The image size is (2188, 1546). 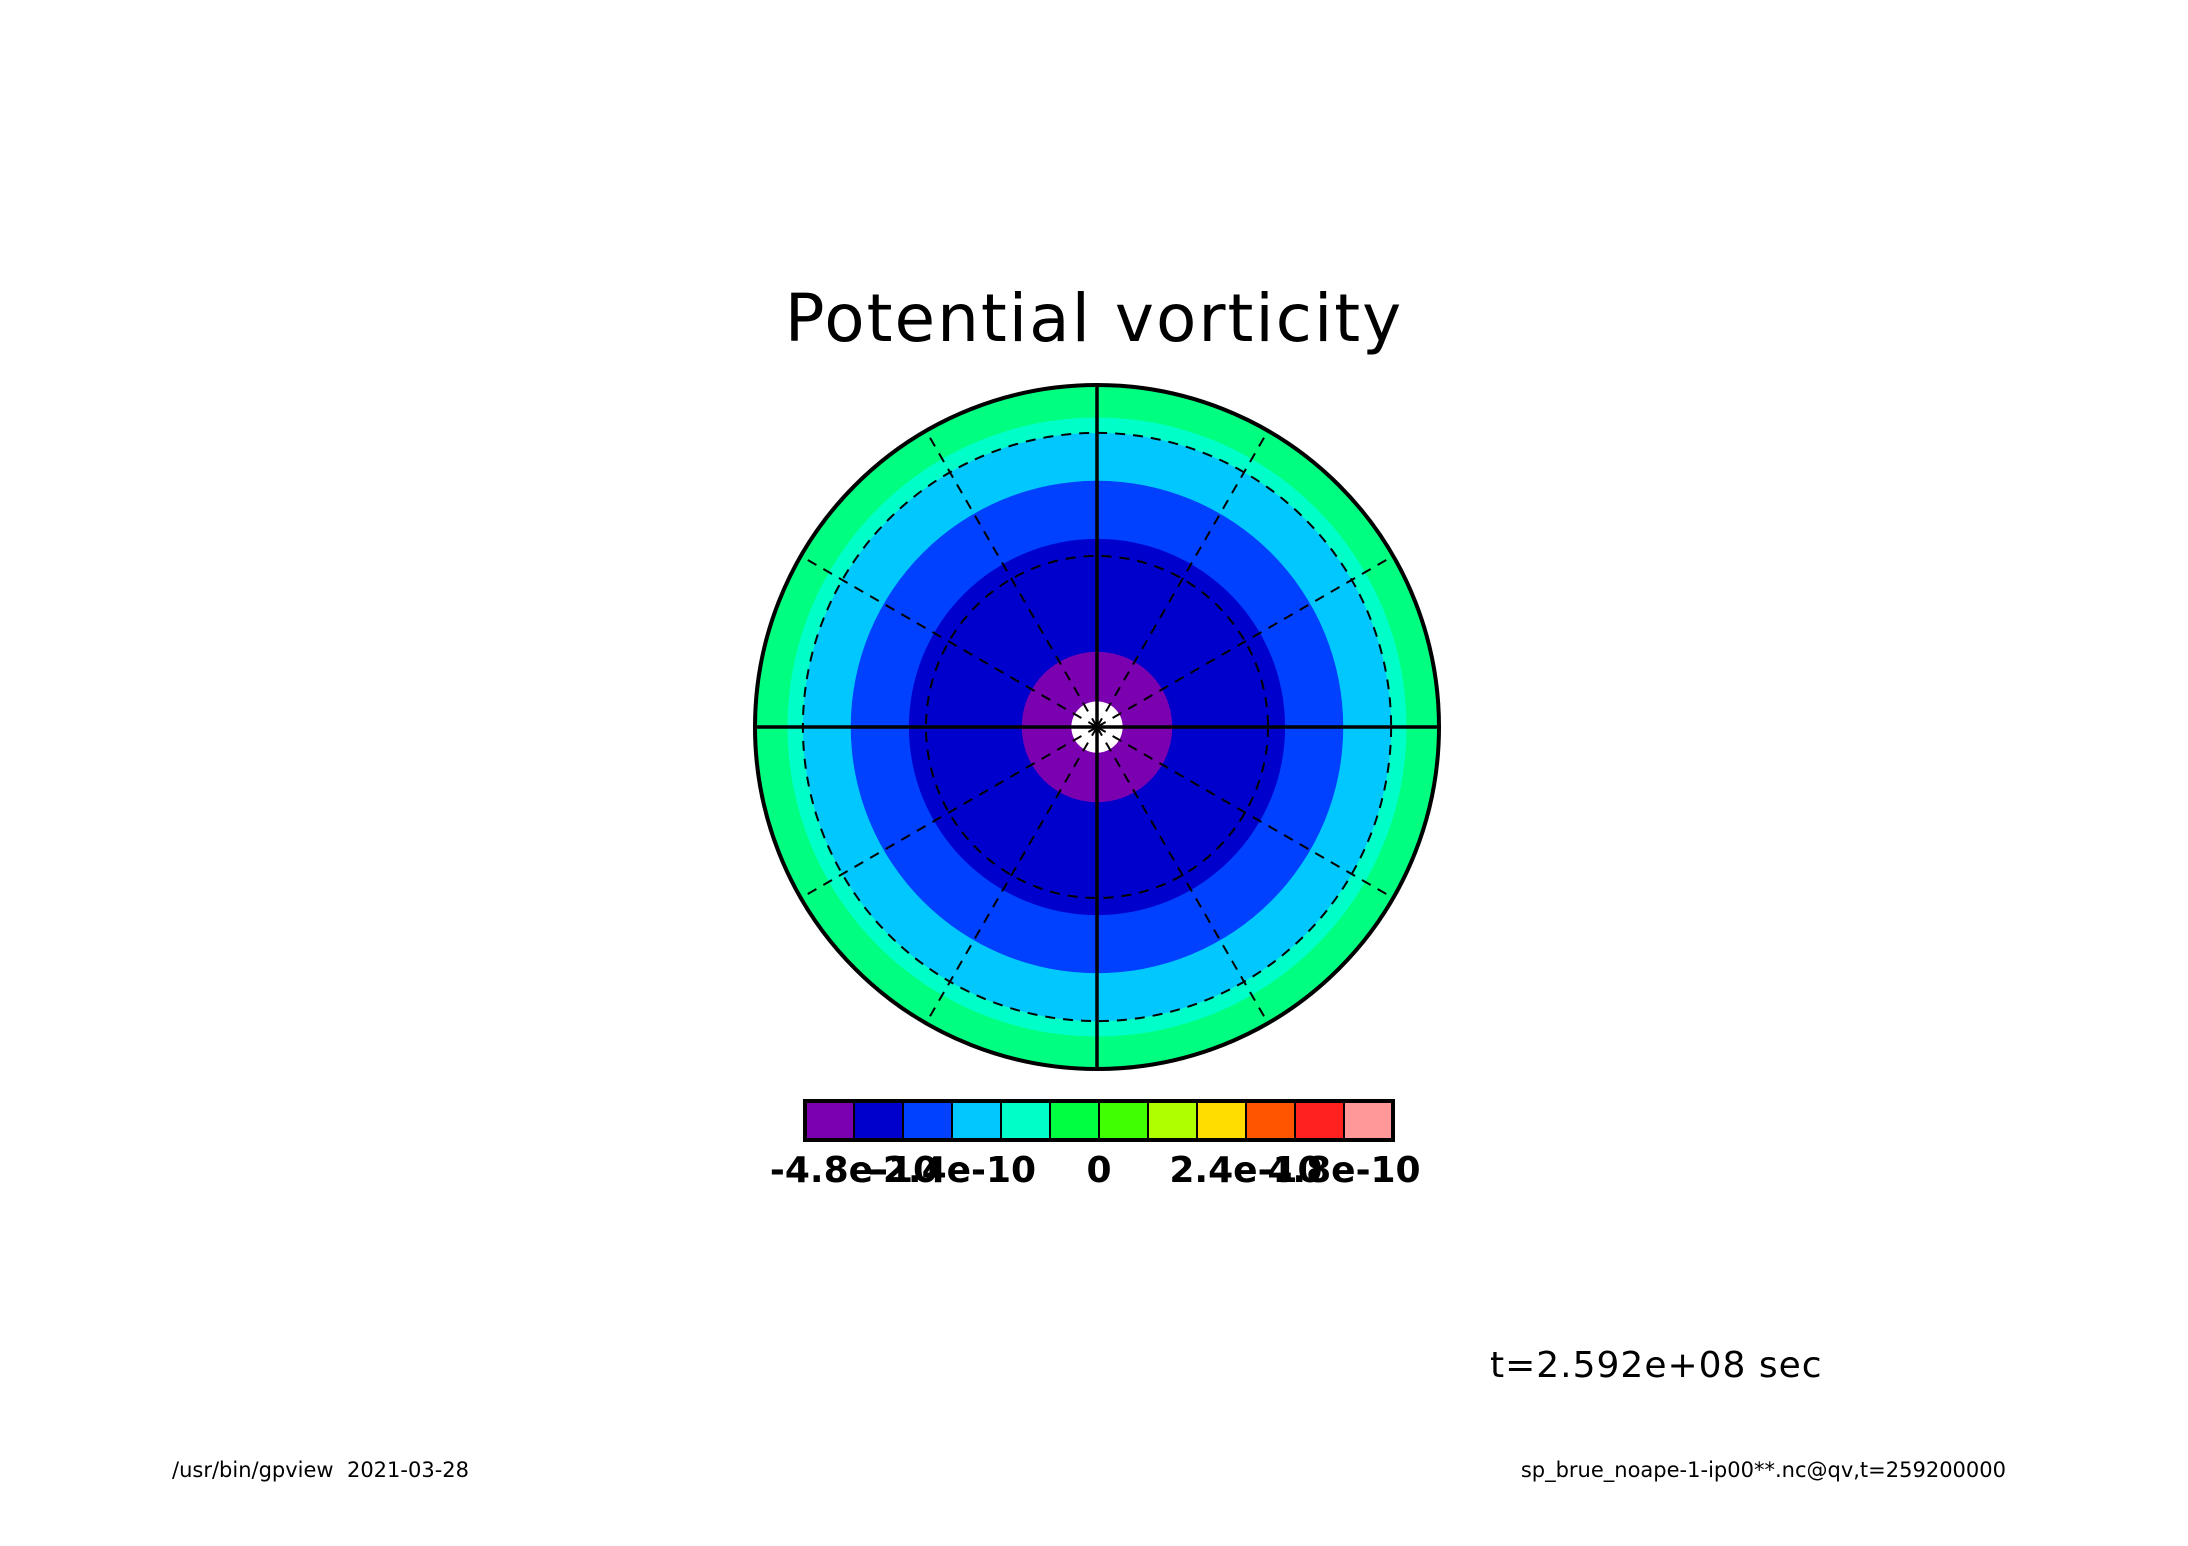 What do you see at coordinates (1094, 318) in the screenshot?
I see `chart-title: Potential vorticity` at bounding box center [1094, 318].